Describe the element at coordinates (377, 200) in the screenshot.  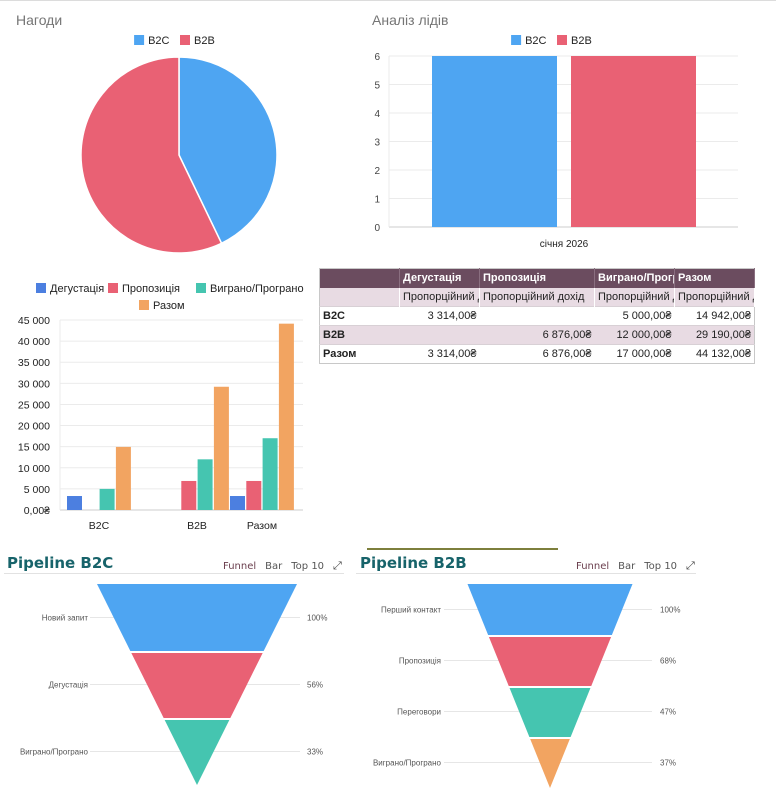
I see `y-tick-label: 1` at that location.